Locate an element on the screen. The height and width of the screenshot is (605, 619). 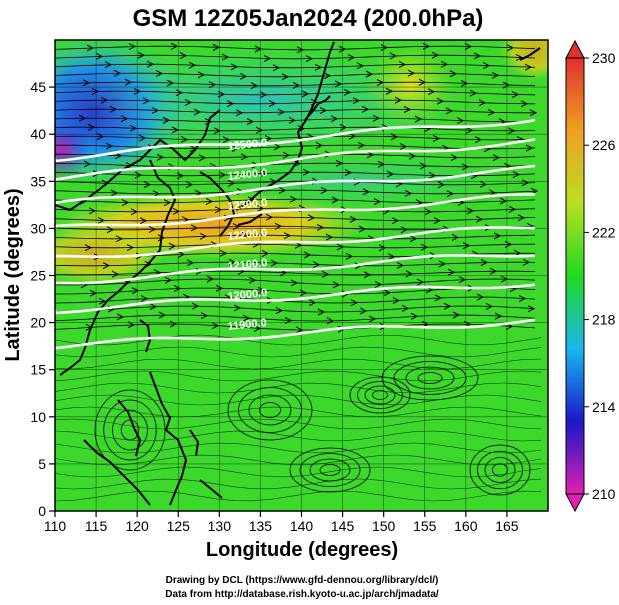
eddy-streamline is located at coordinates (500, 470).